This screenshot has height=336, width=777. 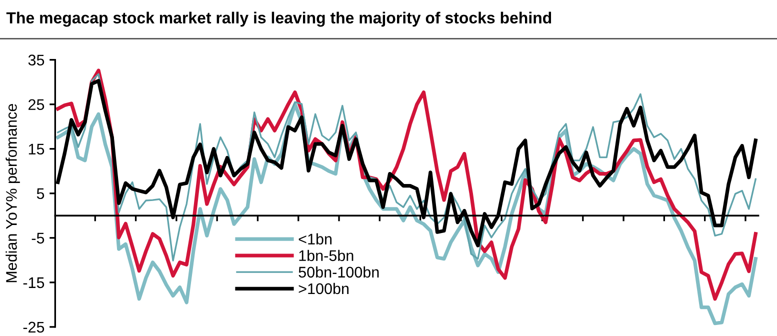 What do you see at coordinates (40, 194) in the screenshot?
I see `y-tick-label: 5` at bounding box center [40, 194].